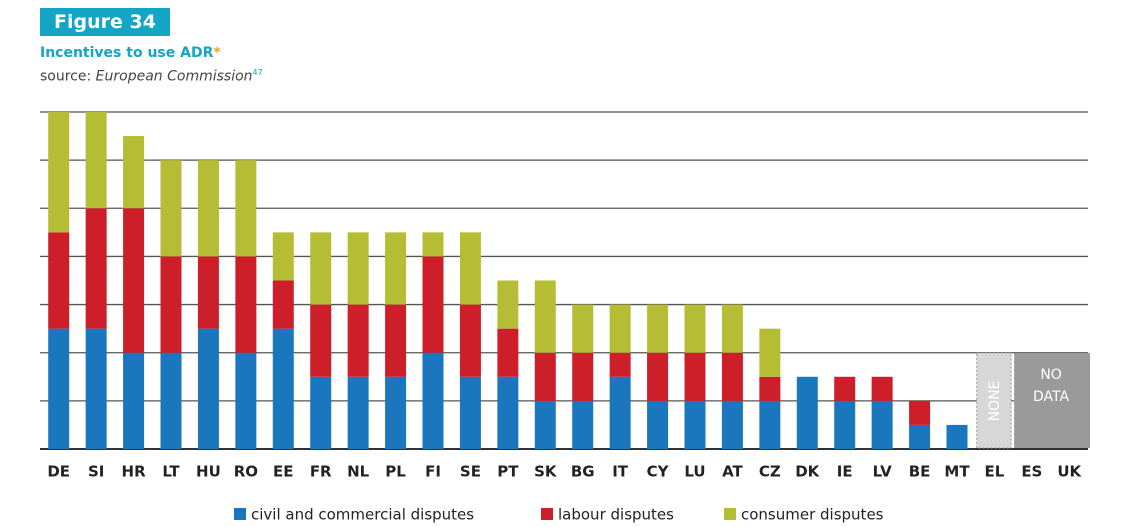  What do you see at coordinates (433, 472) in the screenshot?
I see `x-tick-label: FI` at bounding box center [433, 472].